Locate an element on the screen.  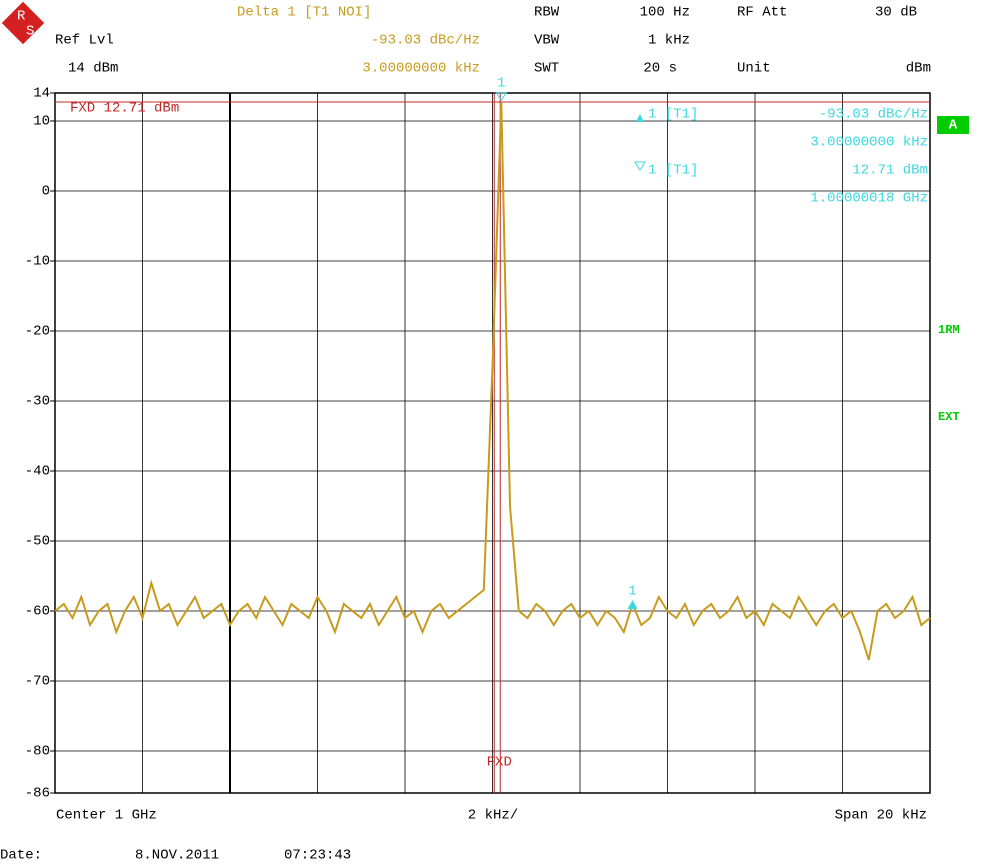
side-ext: EXT is located at coordinates (949, 417).